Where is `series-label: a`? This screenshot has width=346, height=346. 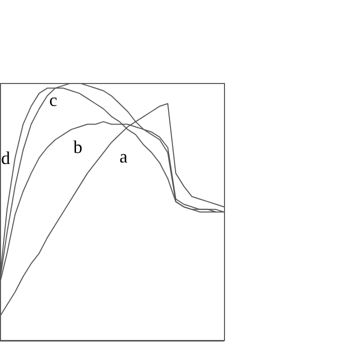
series-label: a is located at coordinates (124, 156).